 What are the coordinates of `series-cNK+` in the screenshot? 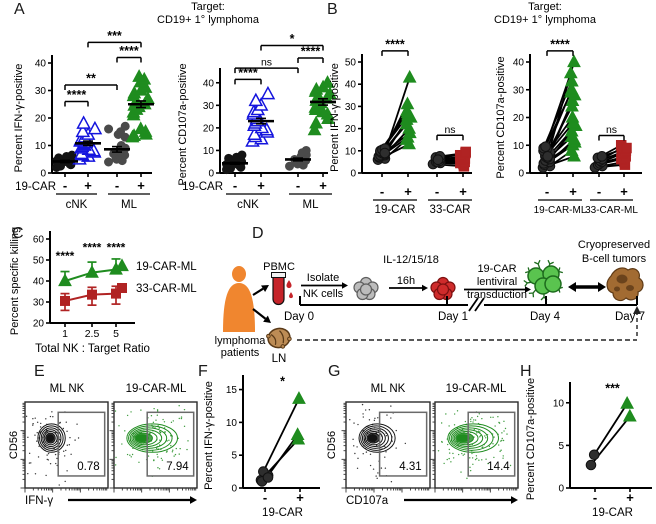 It's located at (260, 116).